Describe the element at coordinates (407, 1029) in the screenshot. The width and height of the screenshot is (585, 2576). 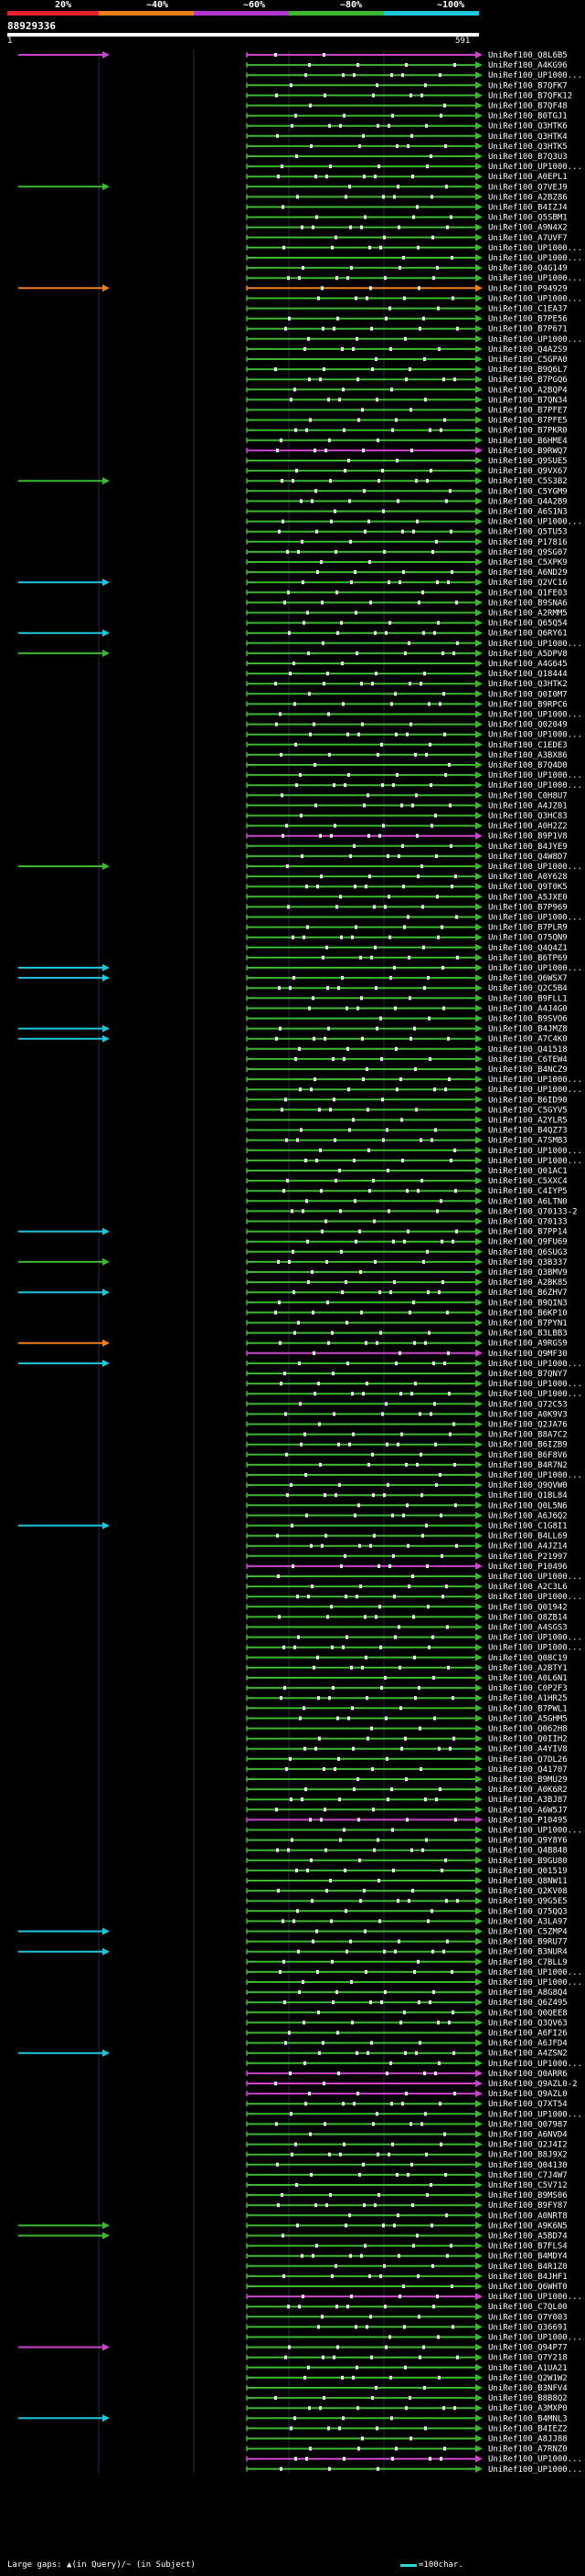
I see `hit-row: UniRef100_B4JMZ8` at that location.